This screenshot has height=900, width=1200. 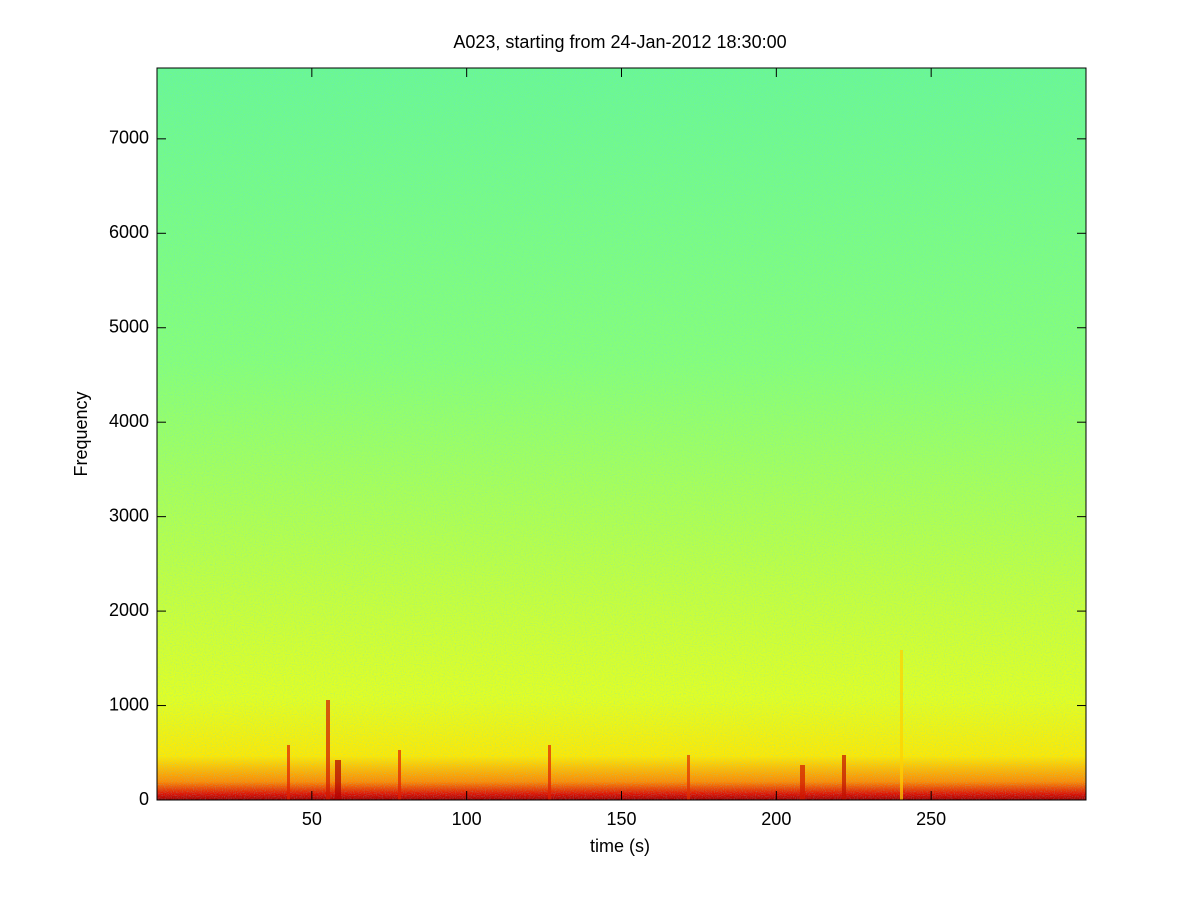 What do you see at coordinates (129, 515) in the screenshot?
I see `y-tick-label: 3000` at bounding box center [129, 515].